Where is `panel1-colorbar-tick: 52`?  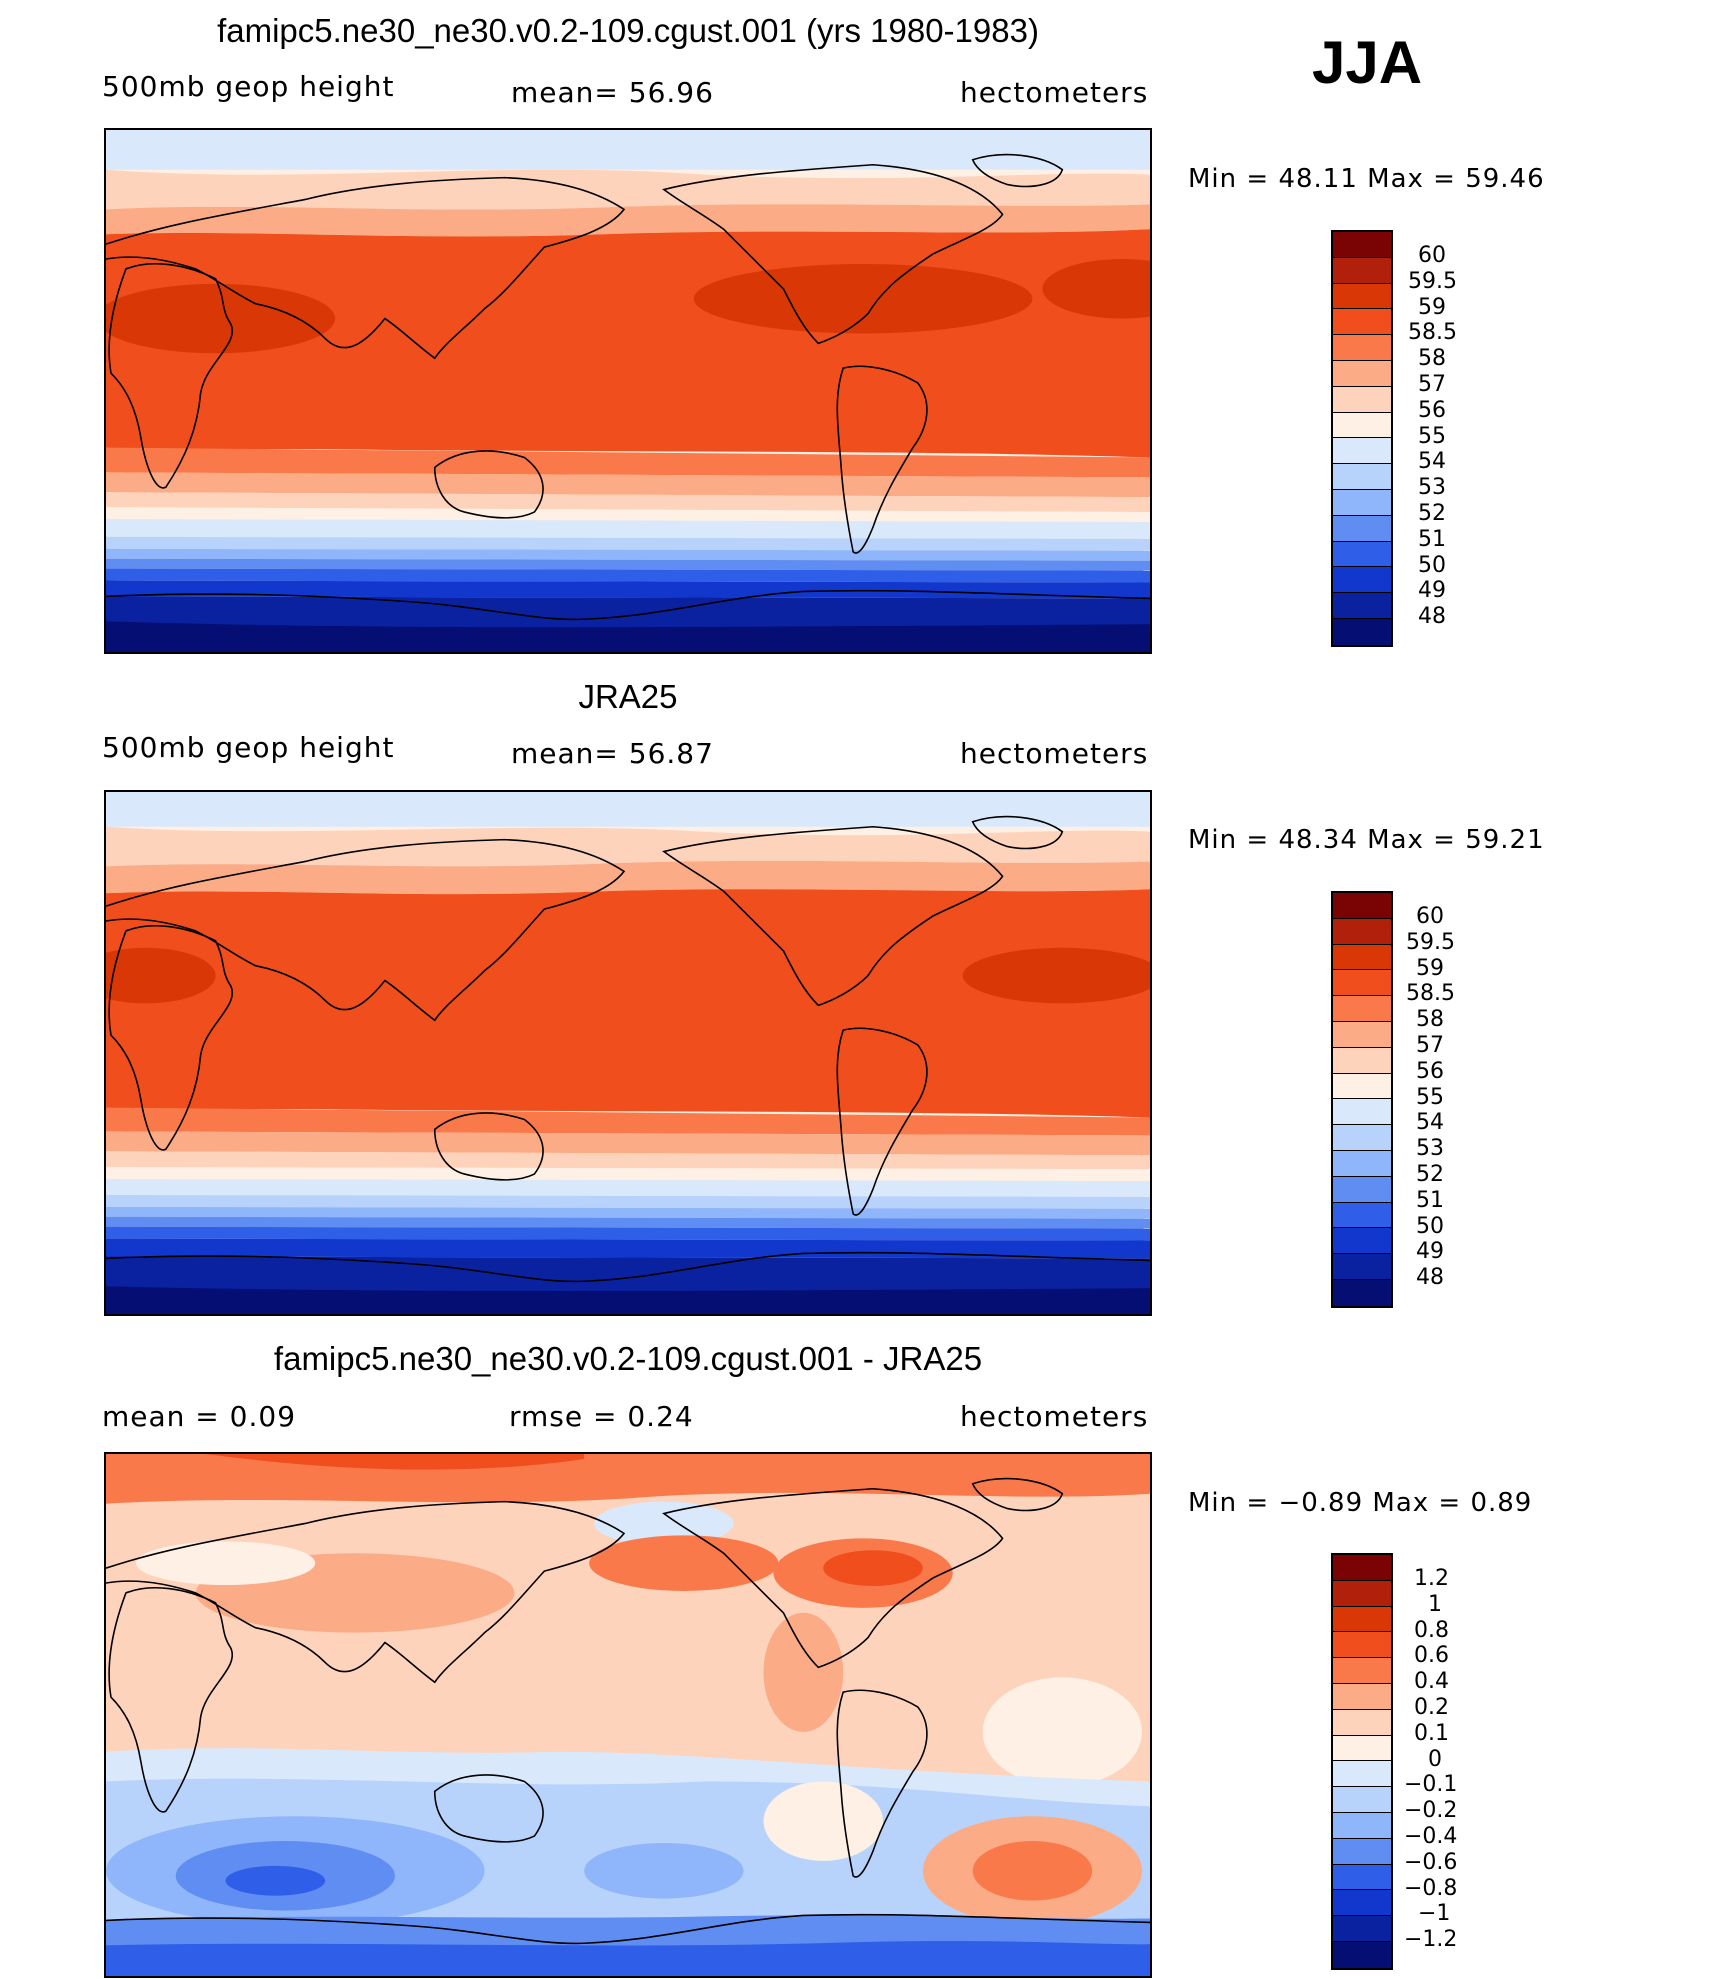 panel1-colorbar-tick: 52 is located at coordinates (1432, 513).